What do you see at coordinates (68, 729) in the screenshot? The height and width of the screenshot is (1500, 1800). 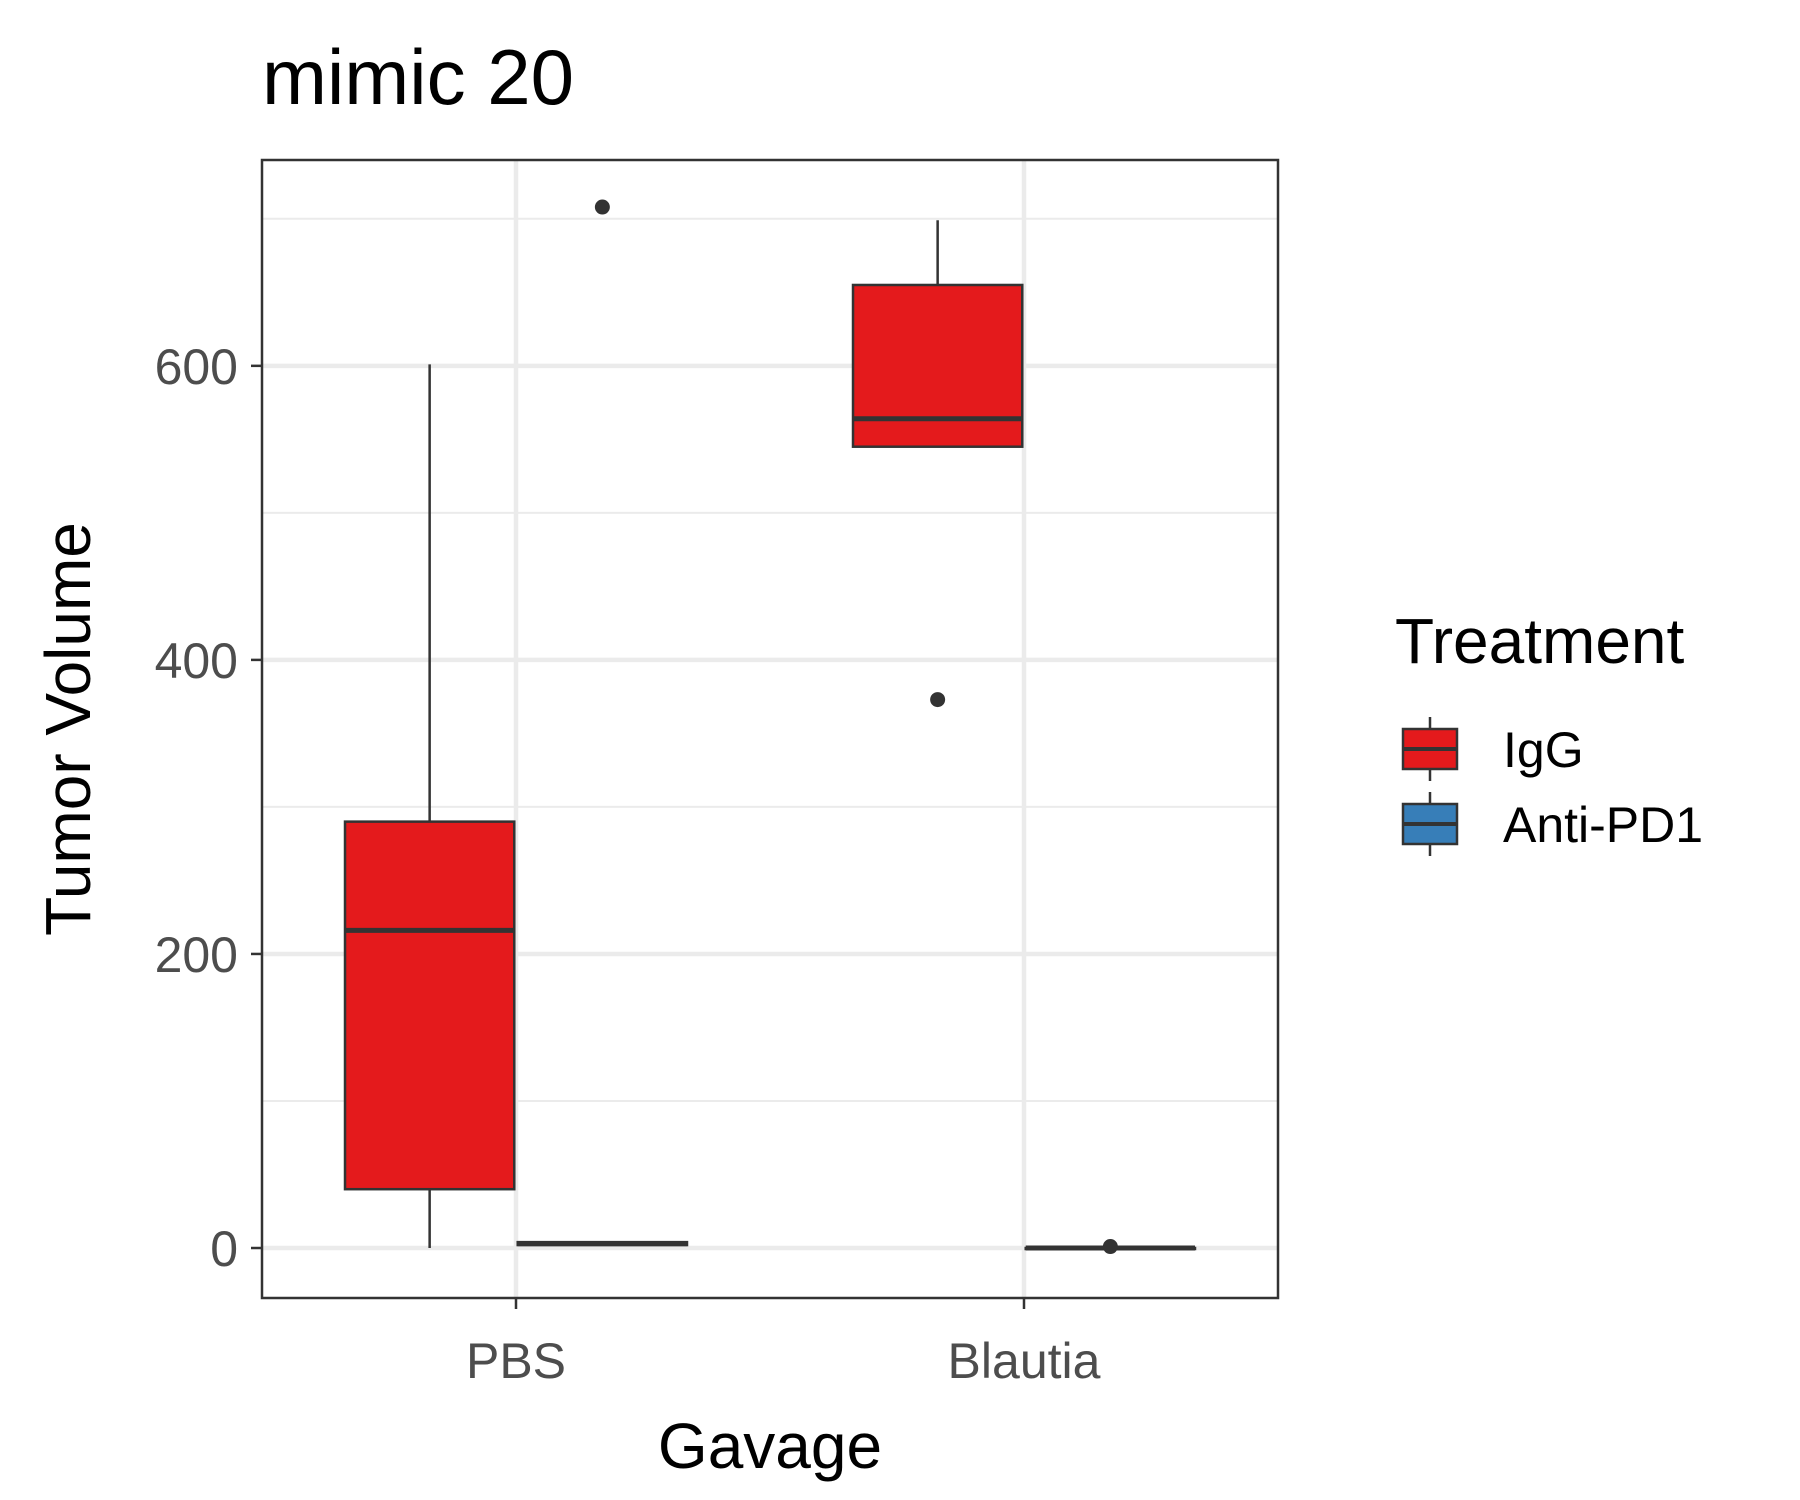 I see `y-axis-title: Tumor Volume` at bounding box center [68, 729].